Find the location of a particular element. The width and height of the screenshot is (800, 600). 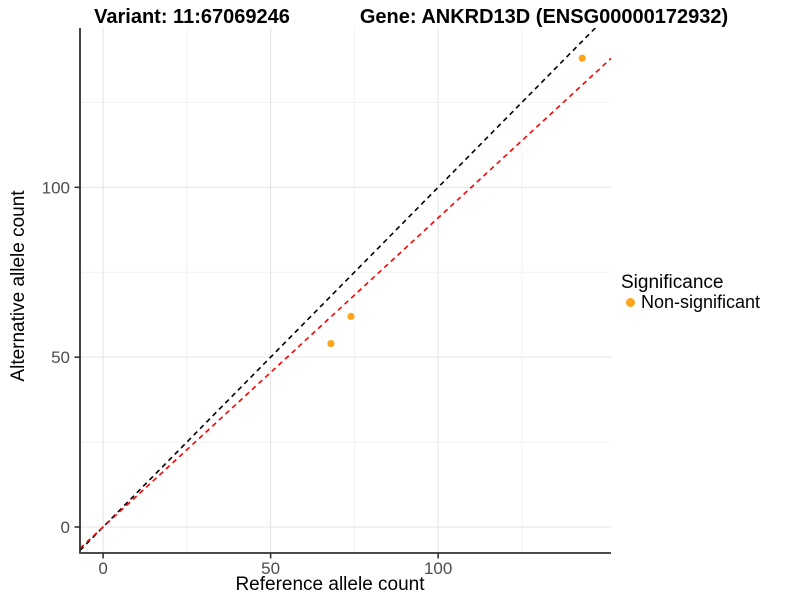

y-axis-tick-label: 50 is located at coordinates (60, 357).